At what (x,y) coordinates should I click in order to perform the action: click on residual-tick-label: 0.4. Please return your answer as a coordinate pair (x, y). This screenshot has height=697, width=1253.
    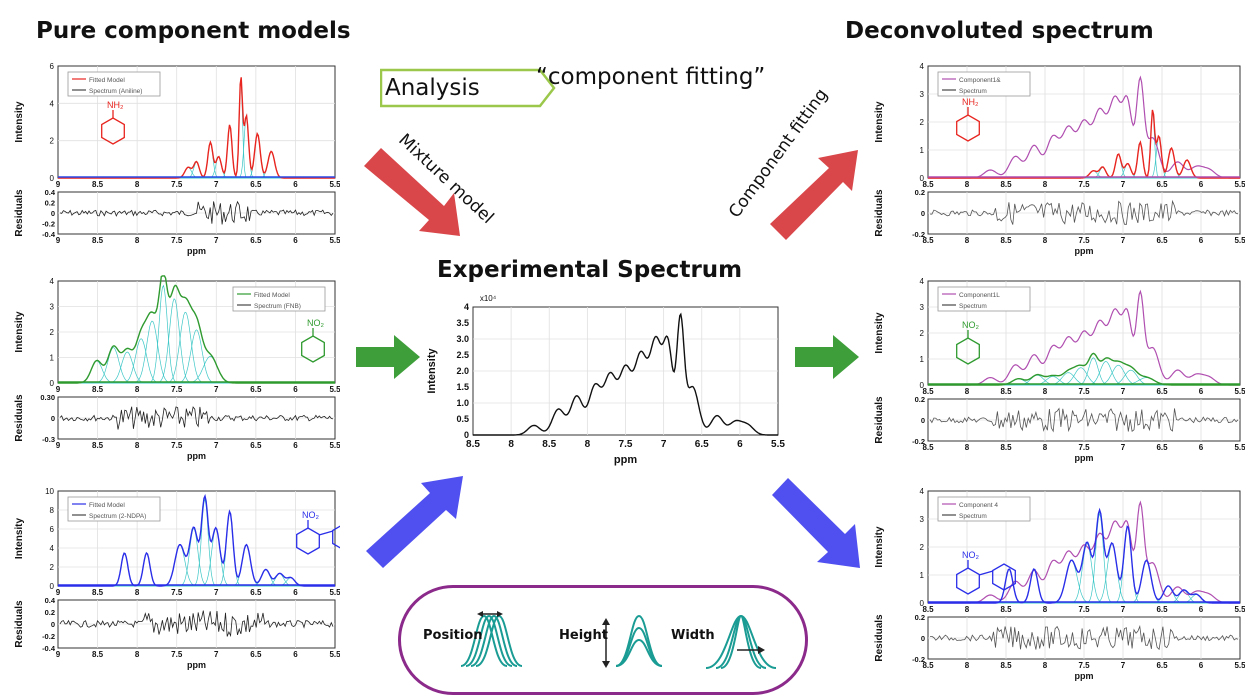
    Looking at the image, I should click on (50, 600).